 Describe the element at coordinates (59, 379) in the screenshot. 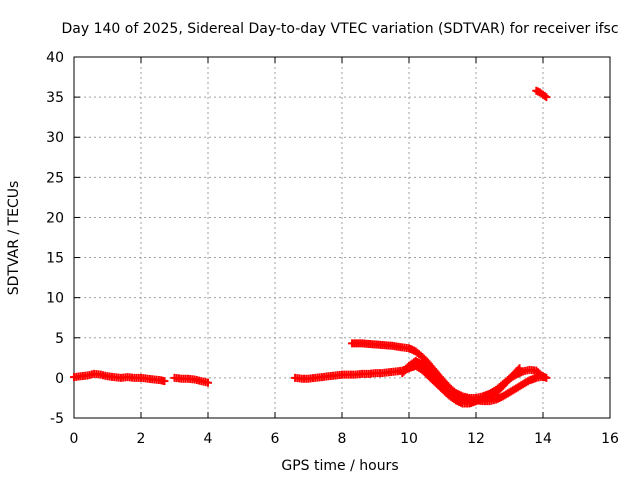

I see `y-tick-label: 0` at that location.